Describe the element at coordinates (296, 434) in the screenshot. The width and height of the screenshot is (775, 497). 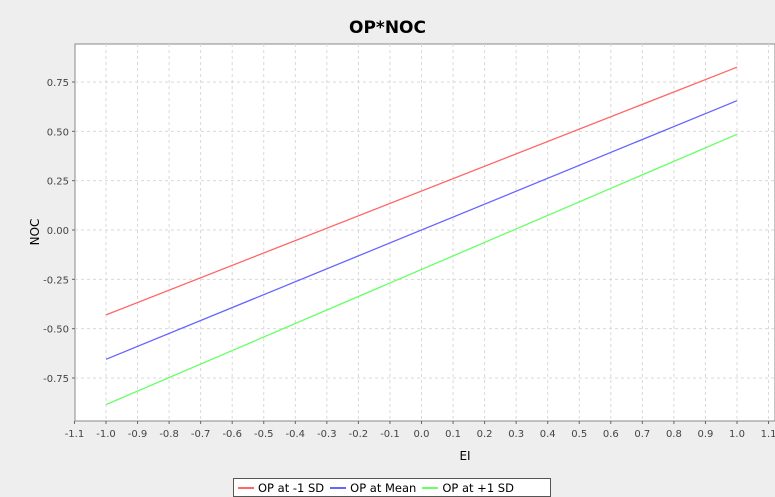
I see `x-tick-label: -0.4` at that location.